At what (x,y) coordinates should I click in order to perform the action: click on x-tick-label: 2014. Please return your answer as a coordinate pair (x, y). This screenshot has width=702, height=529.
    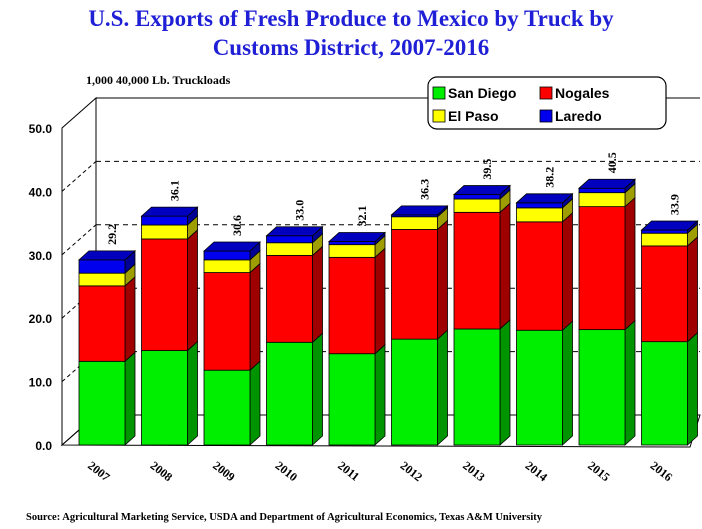
    Looking at the image, I should click on (537, 471).